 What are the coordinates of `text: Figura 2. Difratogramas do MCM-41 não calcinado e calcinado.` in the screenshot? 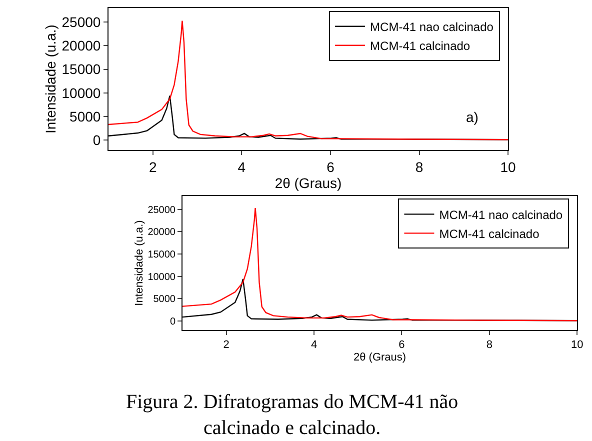 It's located at (292, 415).